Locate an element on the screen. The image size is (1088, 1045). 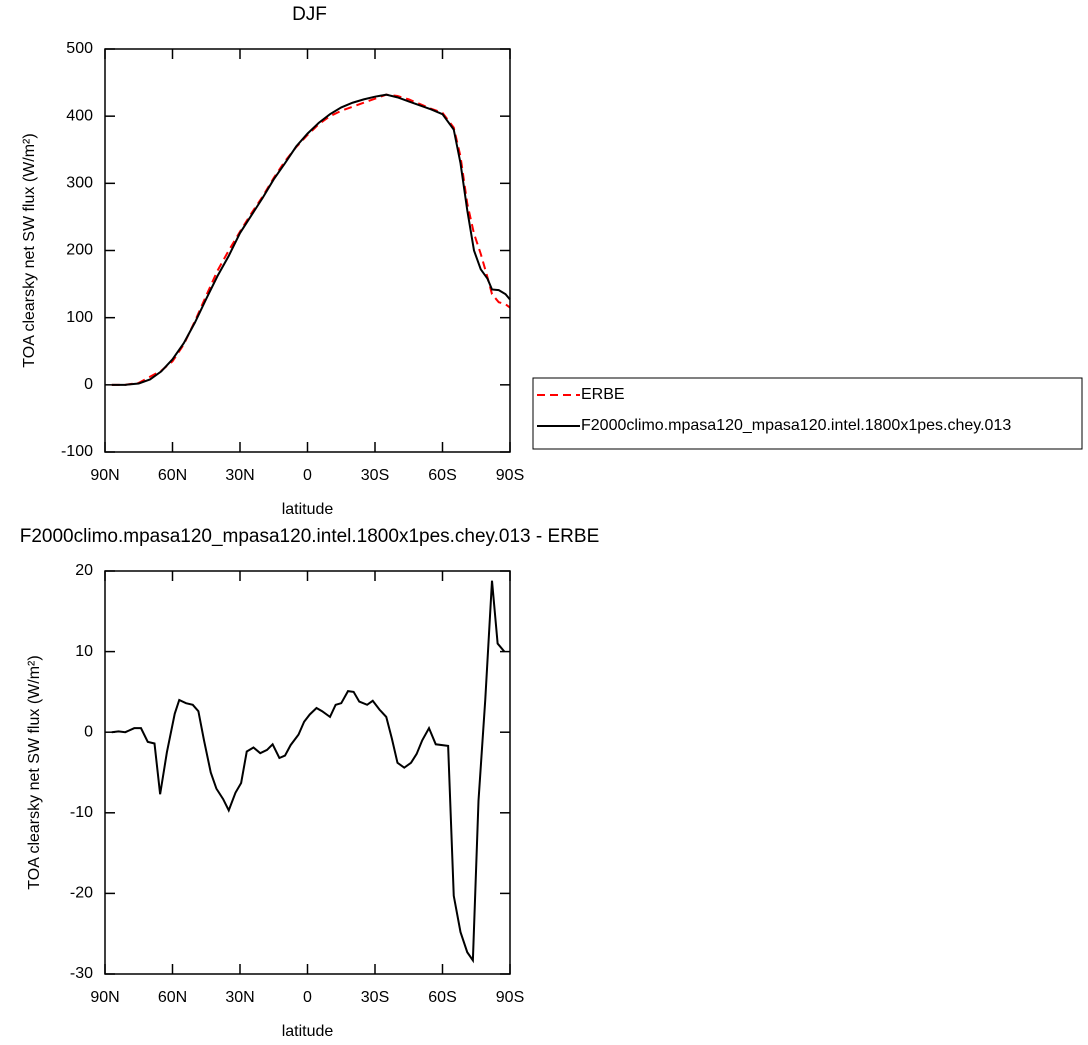
y-tick-label: -100 is located at coordinates (77, 451).